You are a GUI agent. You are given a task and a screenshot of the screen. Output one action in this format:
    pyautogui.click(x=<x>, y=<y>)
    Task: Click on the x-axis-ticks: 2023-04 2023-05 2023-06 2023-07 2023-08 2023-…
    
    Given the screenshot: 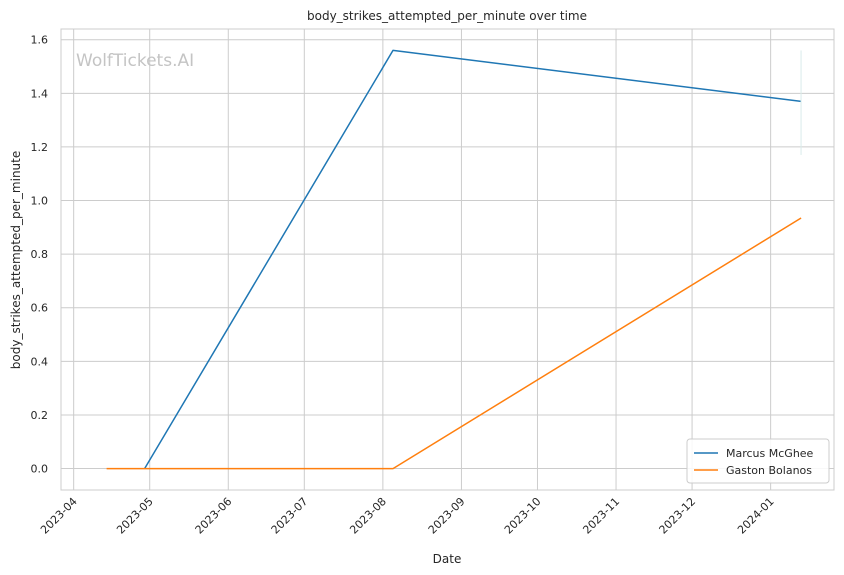 What is the action you would take?
    pyautogui.click(x=407, y=516)
    